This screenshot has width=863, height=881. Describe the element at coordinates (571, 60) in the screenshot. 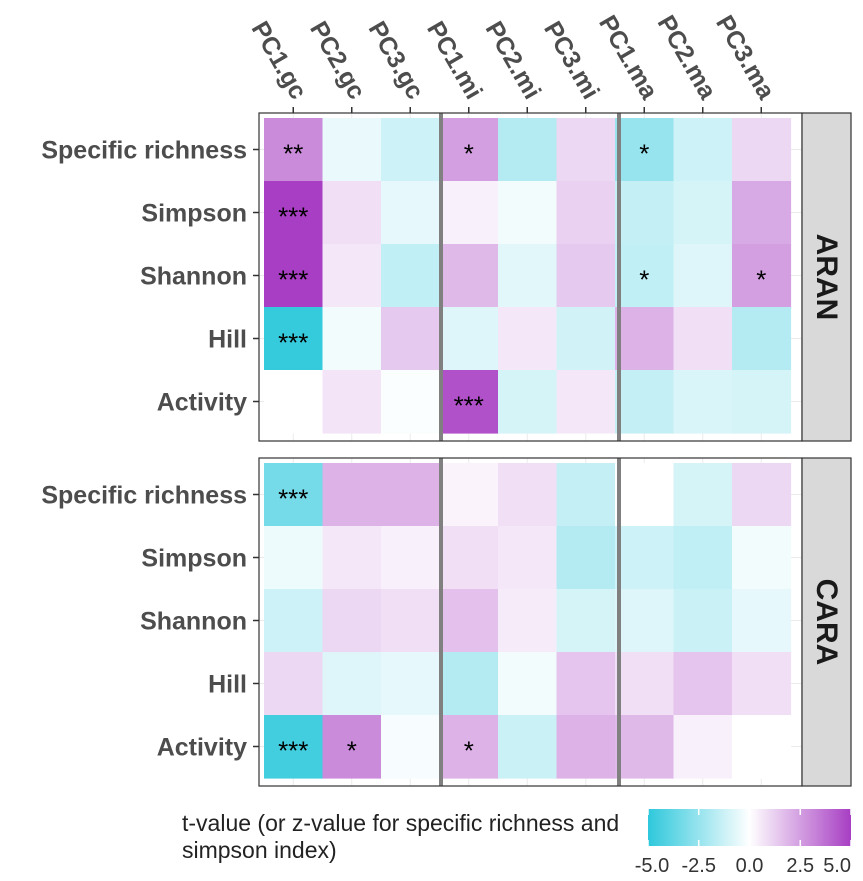

I see `x-tick-label: PC3.mi` at that location.